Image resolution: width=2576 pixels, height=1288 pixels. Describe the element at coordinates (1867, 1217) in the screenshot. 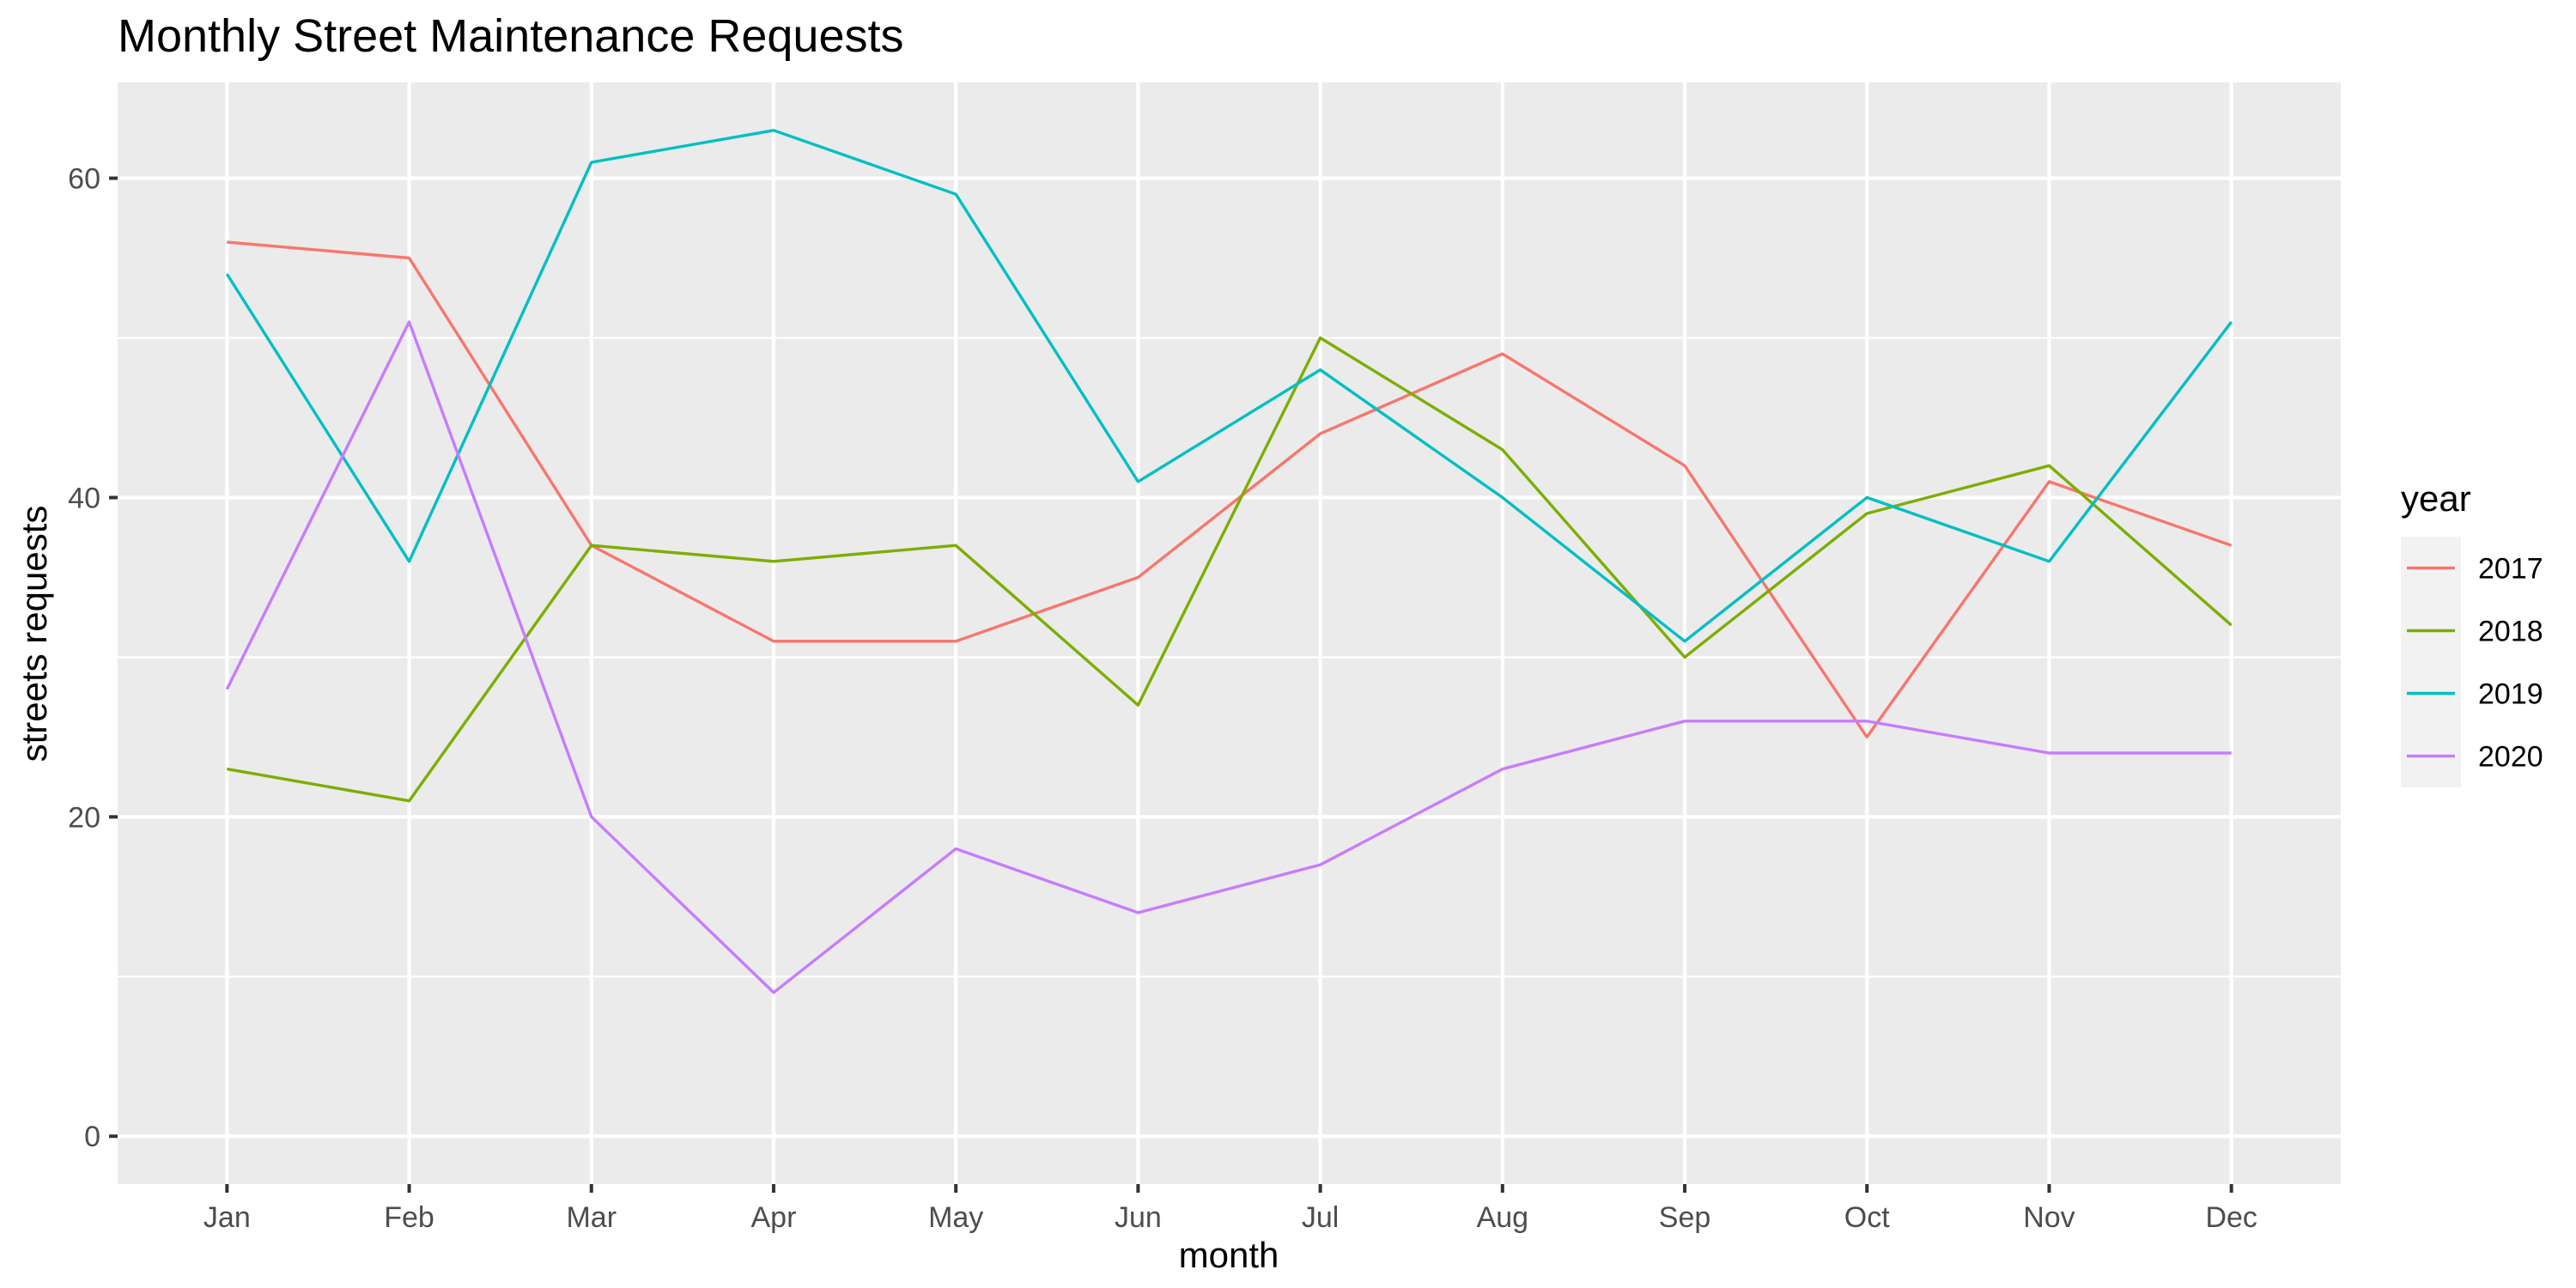

I see `x-tick-label: Oct` at that location.